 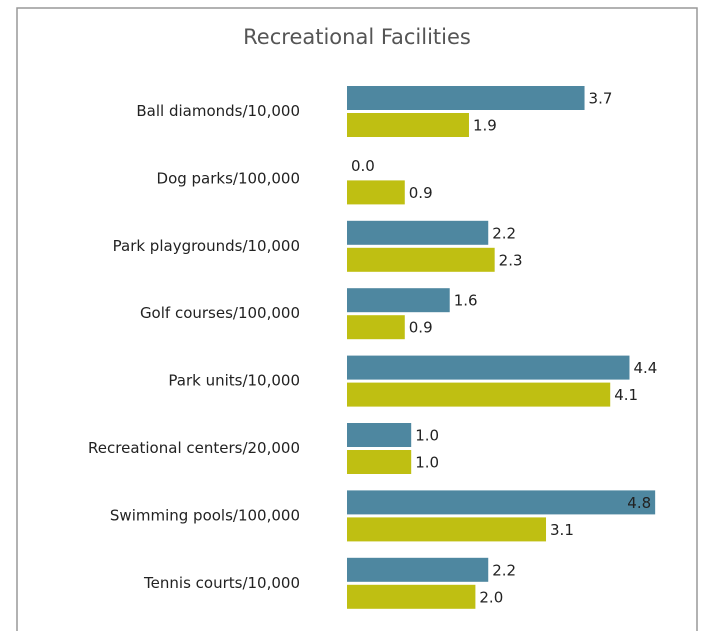 I want to click on value-label: 3.1, so click(x=562, y=530).